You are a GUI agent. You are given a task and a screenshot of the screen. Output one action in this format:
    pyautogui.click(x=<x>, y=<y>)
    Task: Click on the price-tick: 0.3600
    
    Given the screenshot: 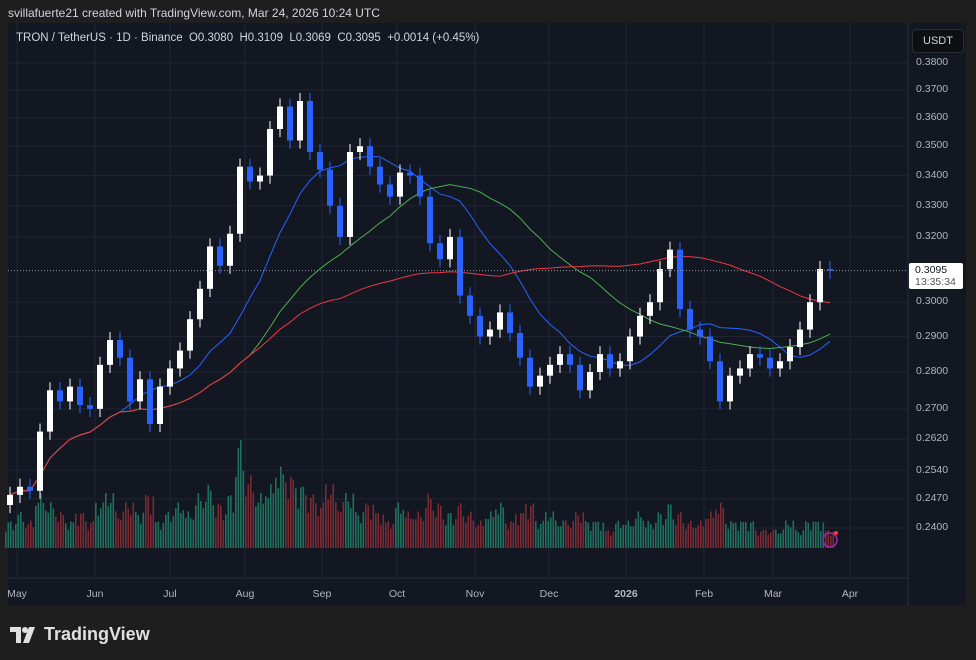 What is the action you would take?
    pyautogui.click(x=932, y=116)
    